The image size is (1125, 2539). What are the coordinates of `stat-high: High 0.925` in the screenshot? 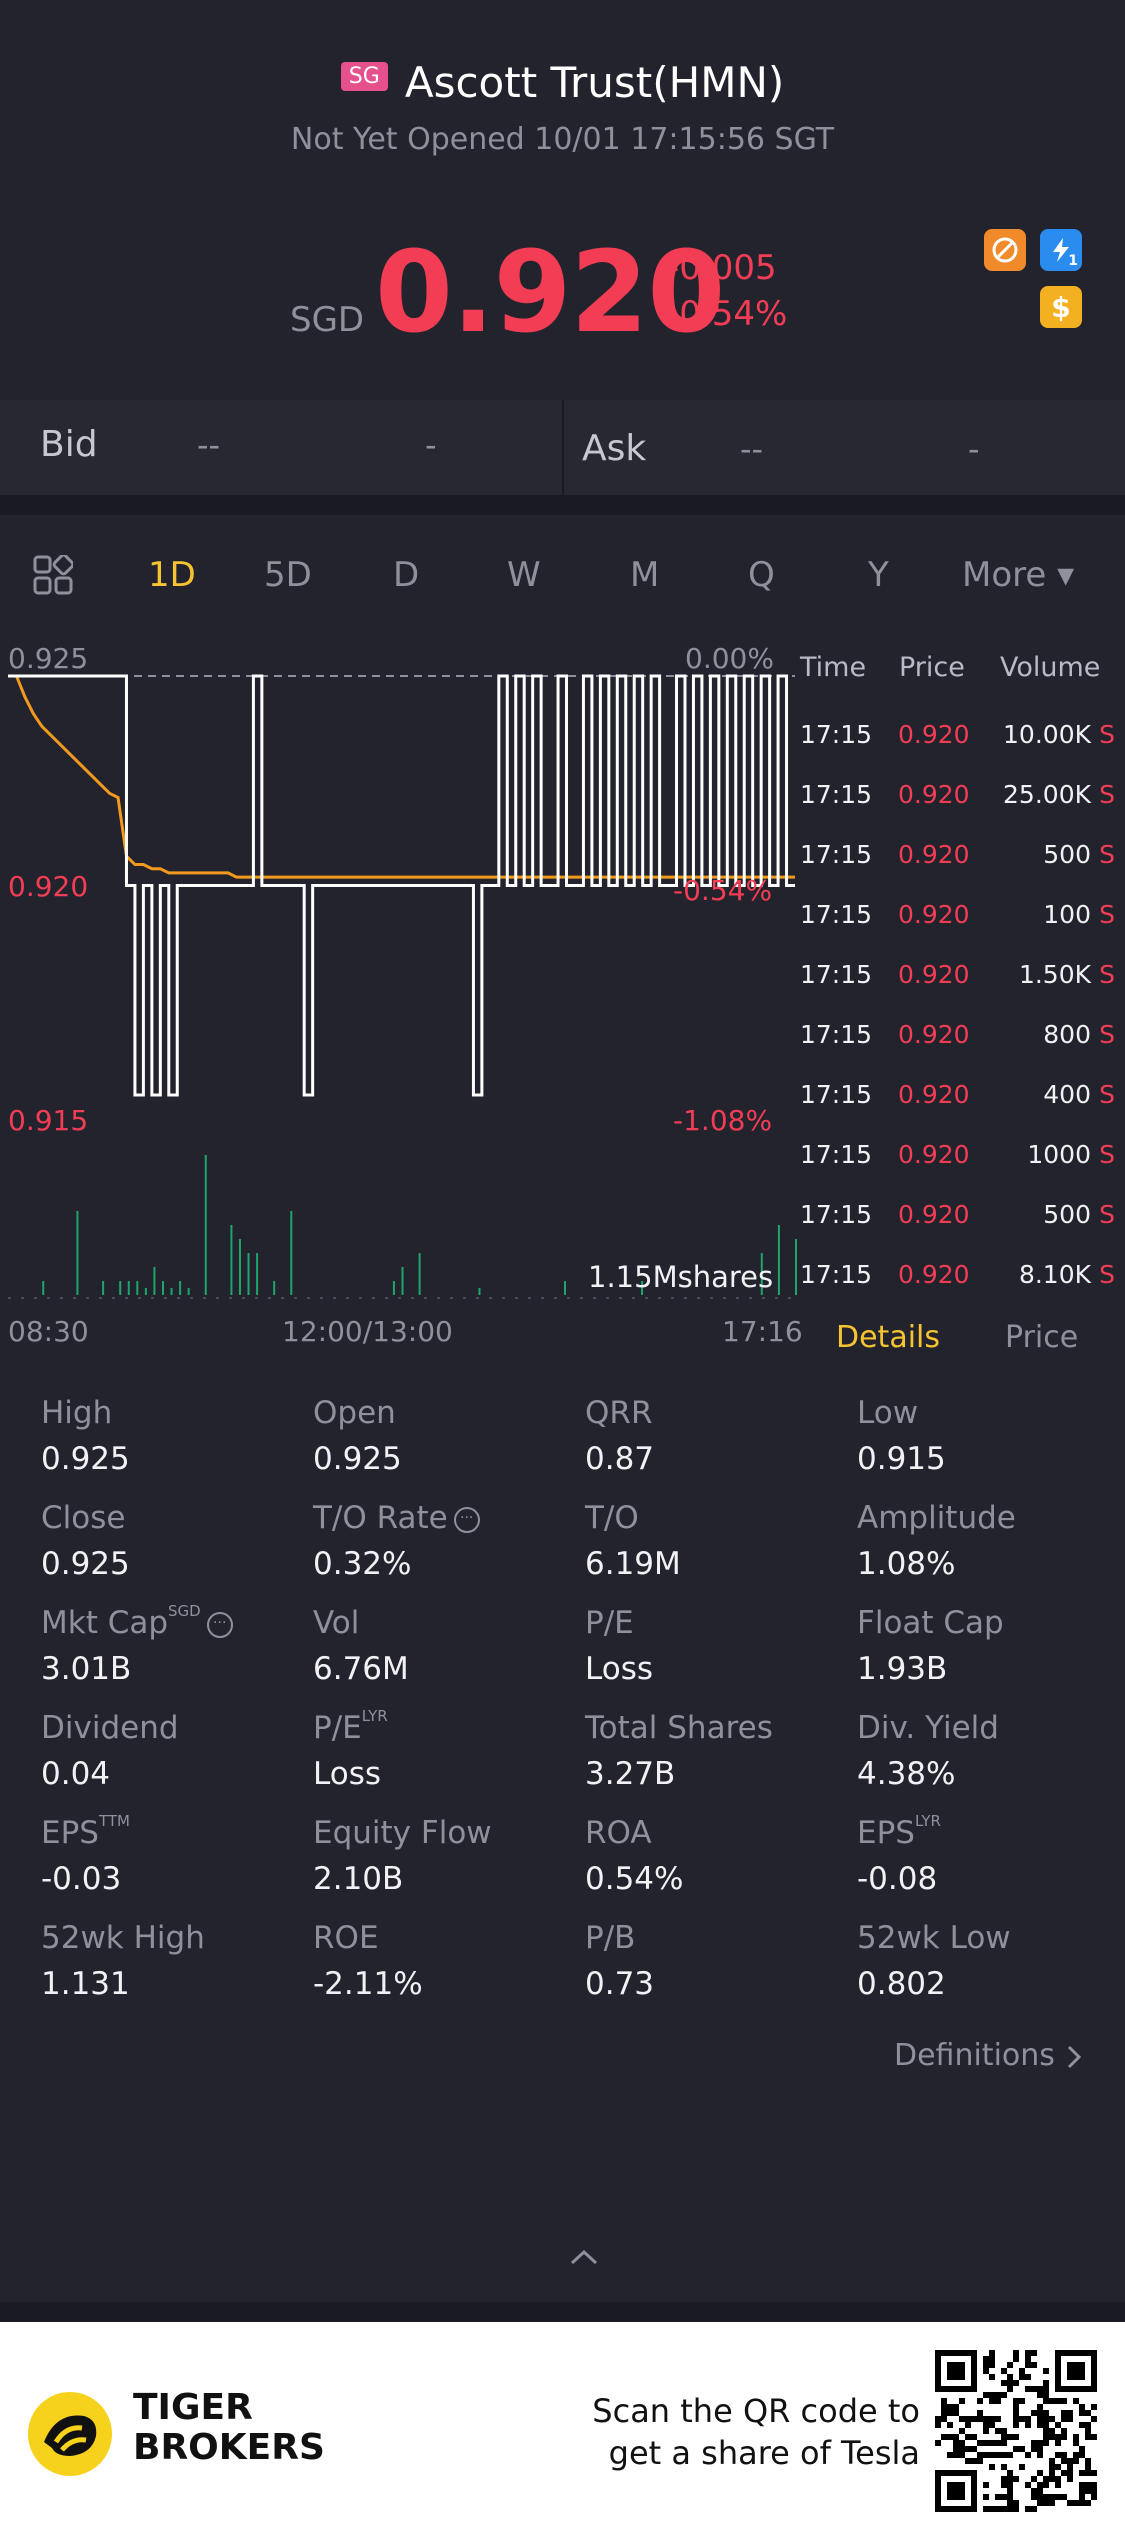 It's located at (85, 1436).